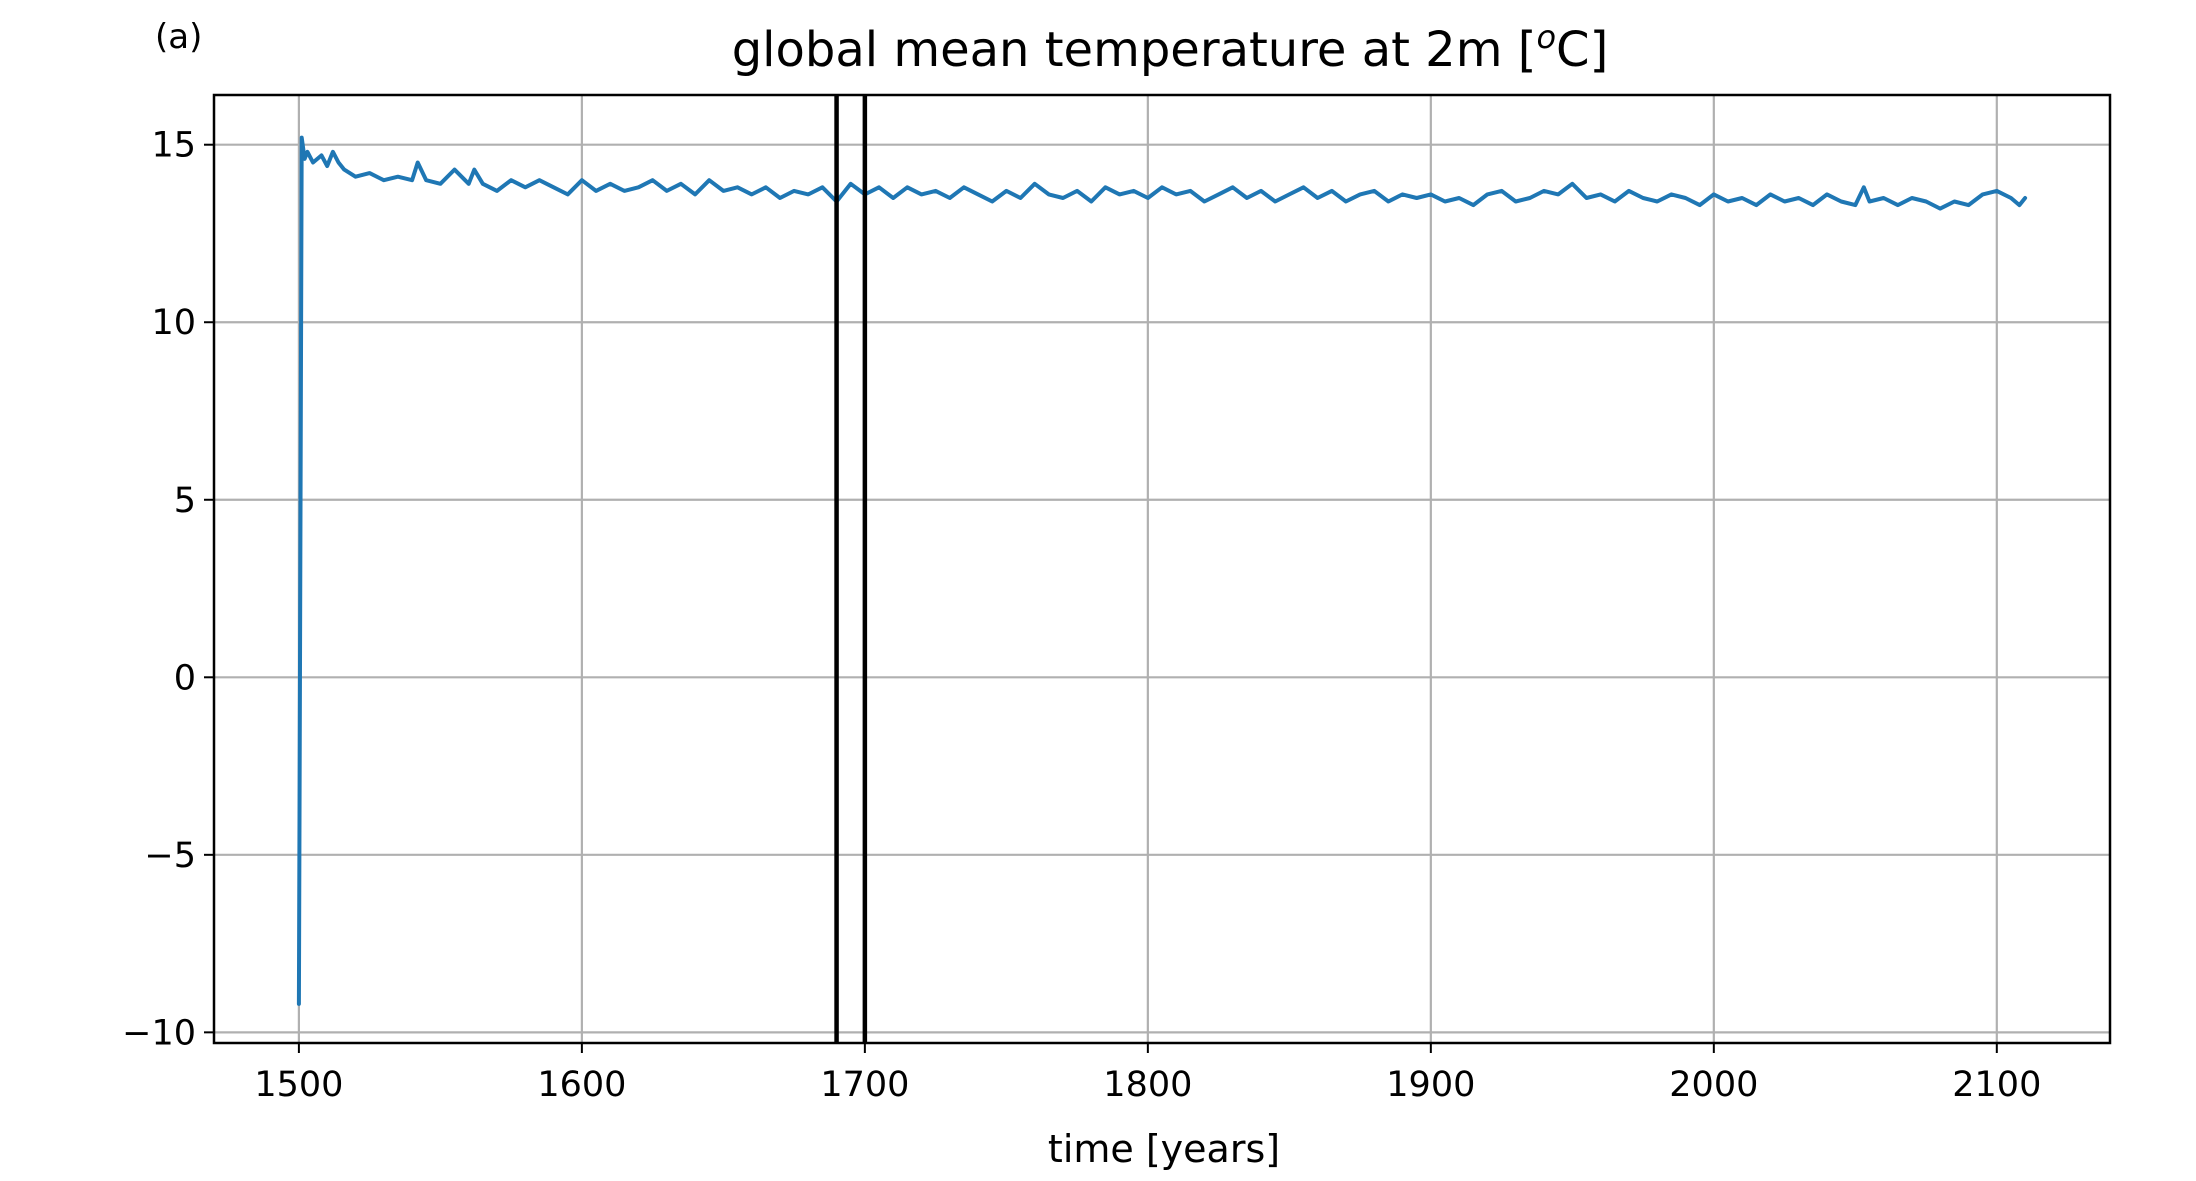 This screenshot has height=1181, width=2196. What do you see at coordinates (1134, 50) in the screenshot?
I see `chart-title-main: global mean temperature at 2m [` at bounding box center [1134, 50].